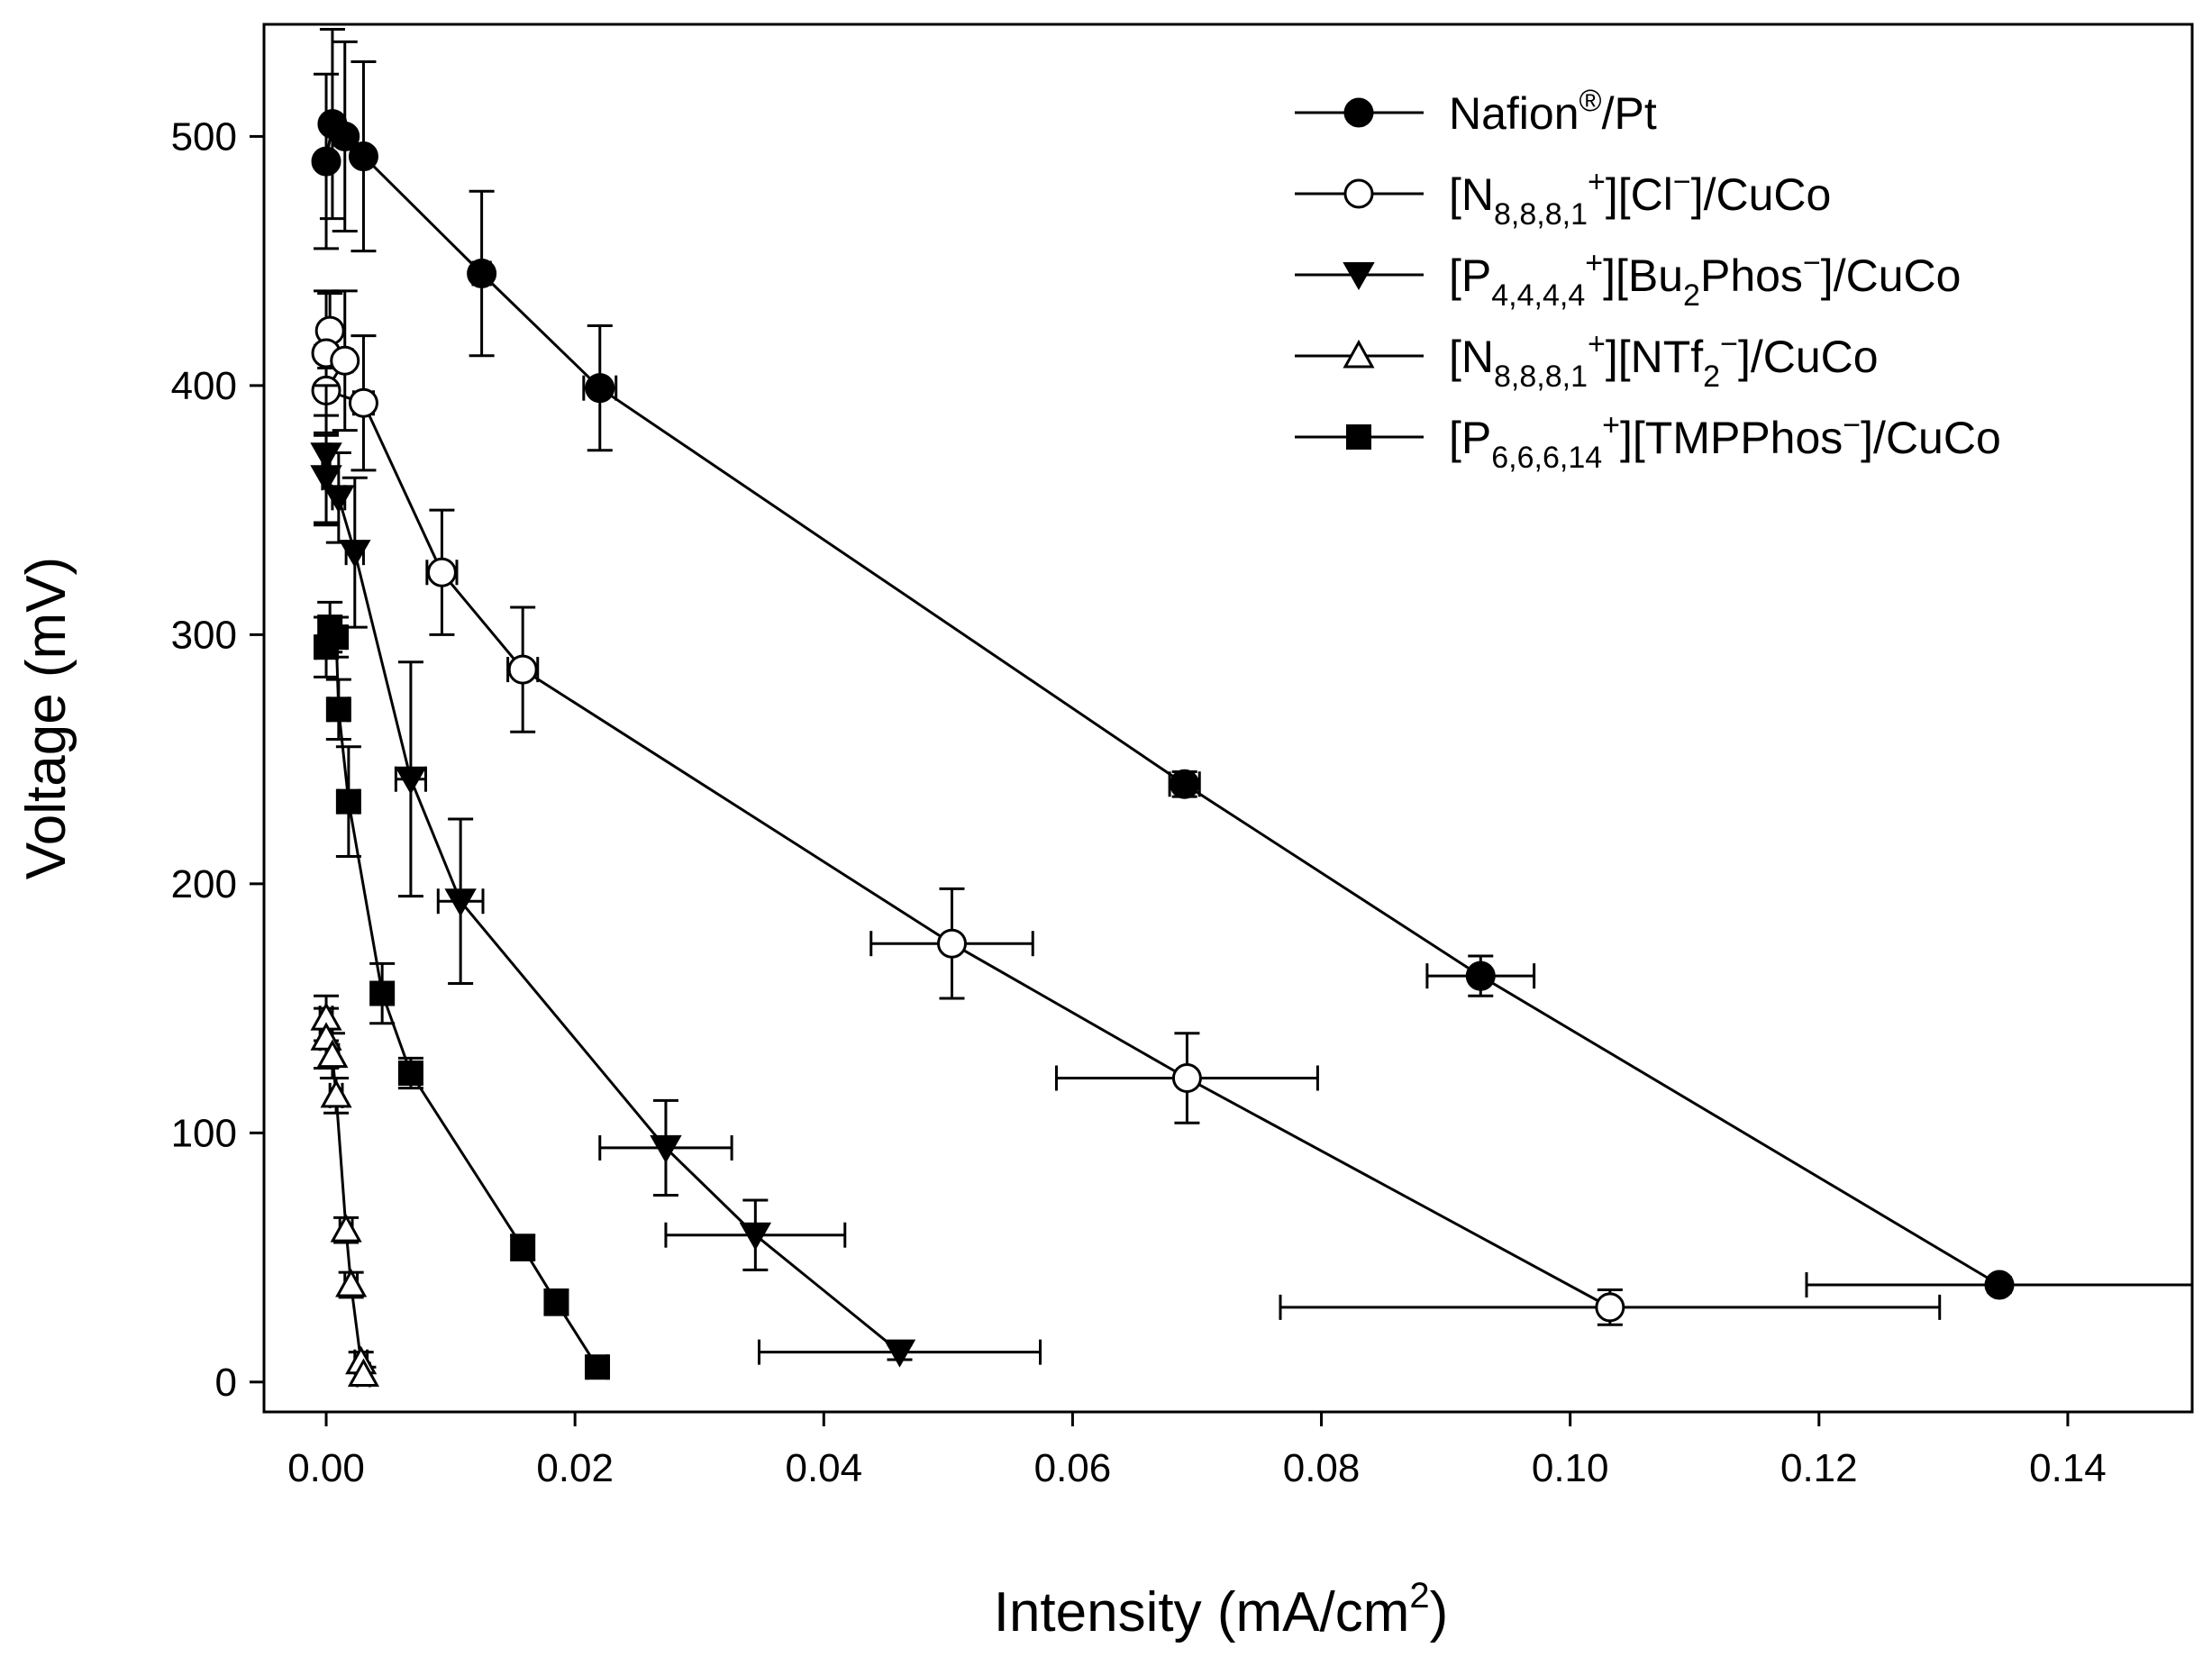 The image size is (2212, 1657). I want to click on legend-label-part: Nafion, so click(1514, 114).